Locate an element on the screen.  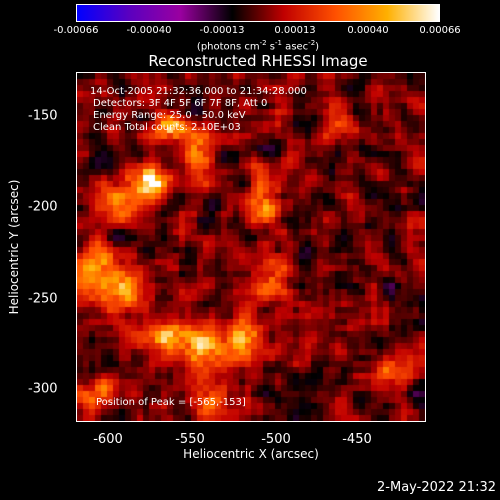
colorbar-tick: -0.00066 is located at coordinates (76, 30).